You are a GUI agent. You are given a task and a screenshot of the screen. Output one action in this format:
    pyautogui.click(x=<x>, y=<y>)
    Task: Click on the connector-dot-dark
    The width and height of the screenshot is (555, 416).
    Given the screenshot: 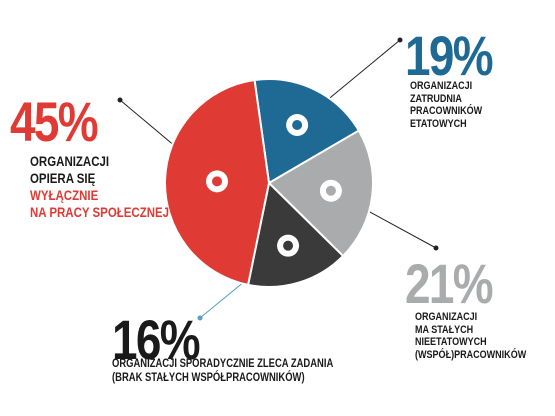 What is the action you would take?
    pyautogui.click(x=200, y=318)
    